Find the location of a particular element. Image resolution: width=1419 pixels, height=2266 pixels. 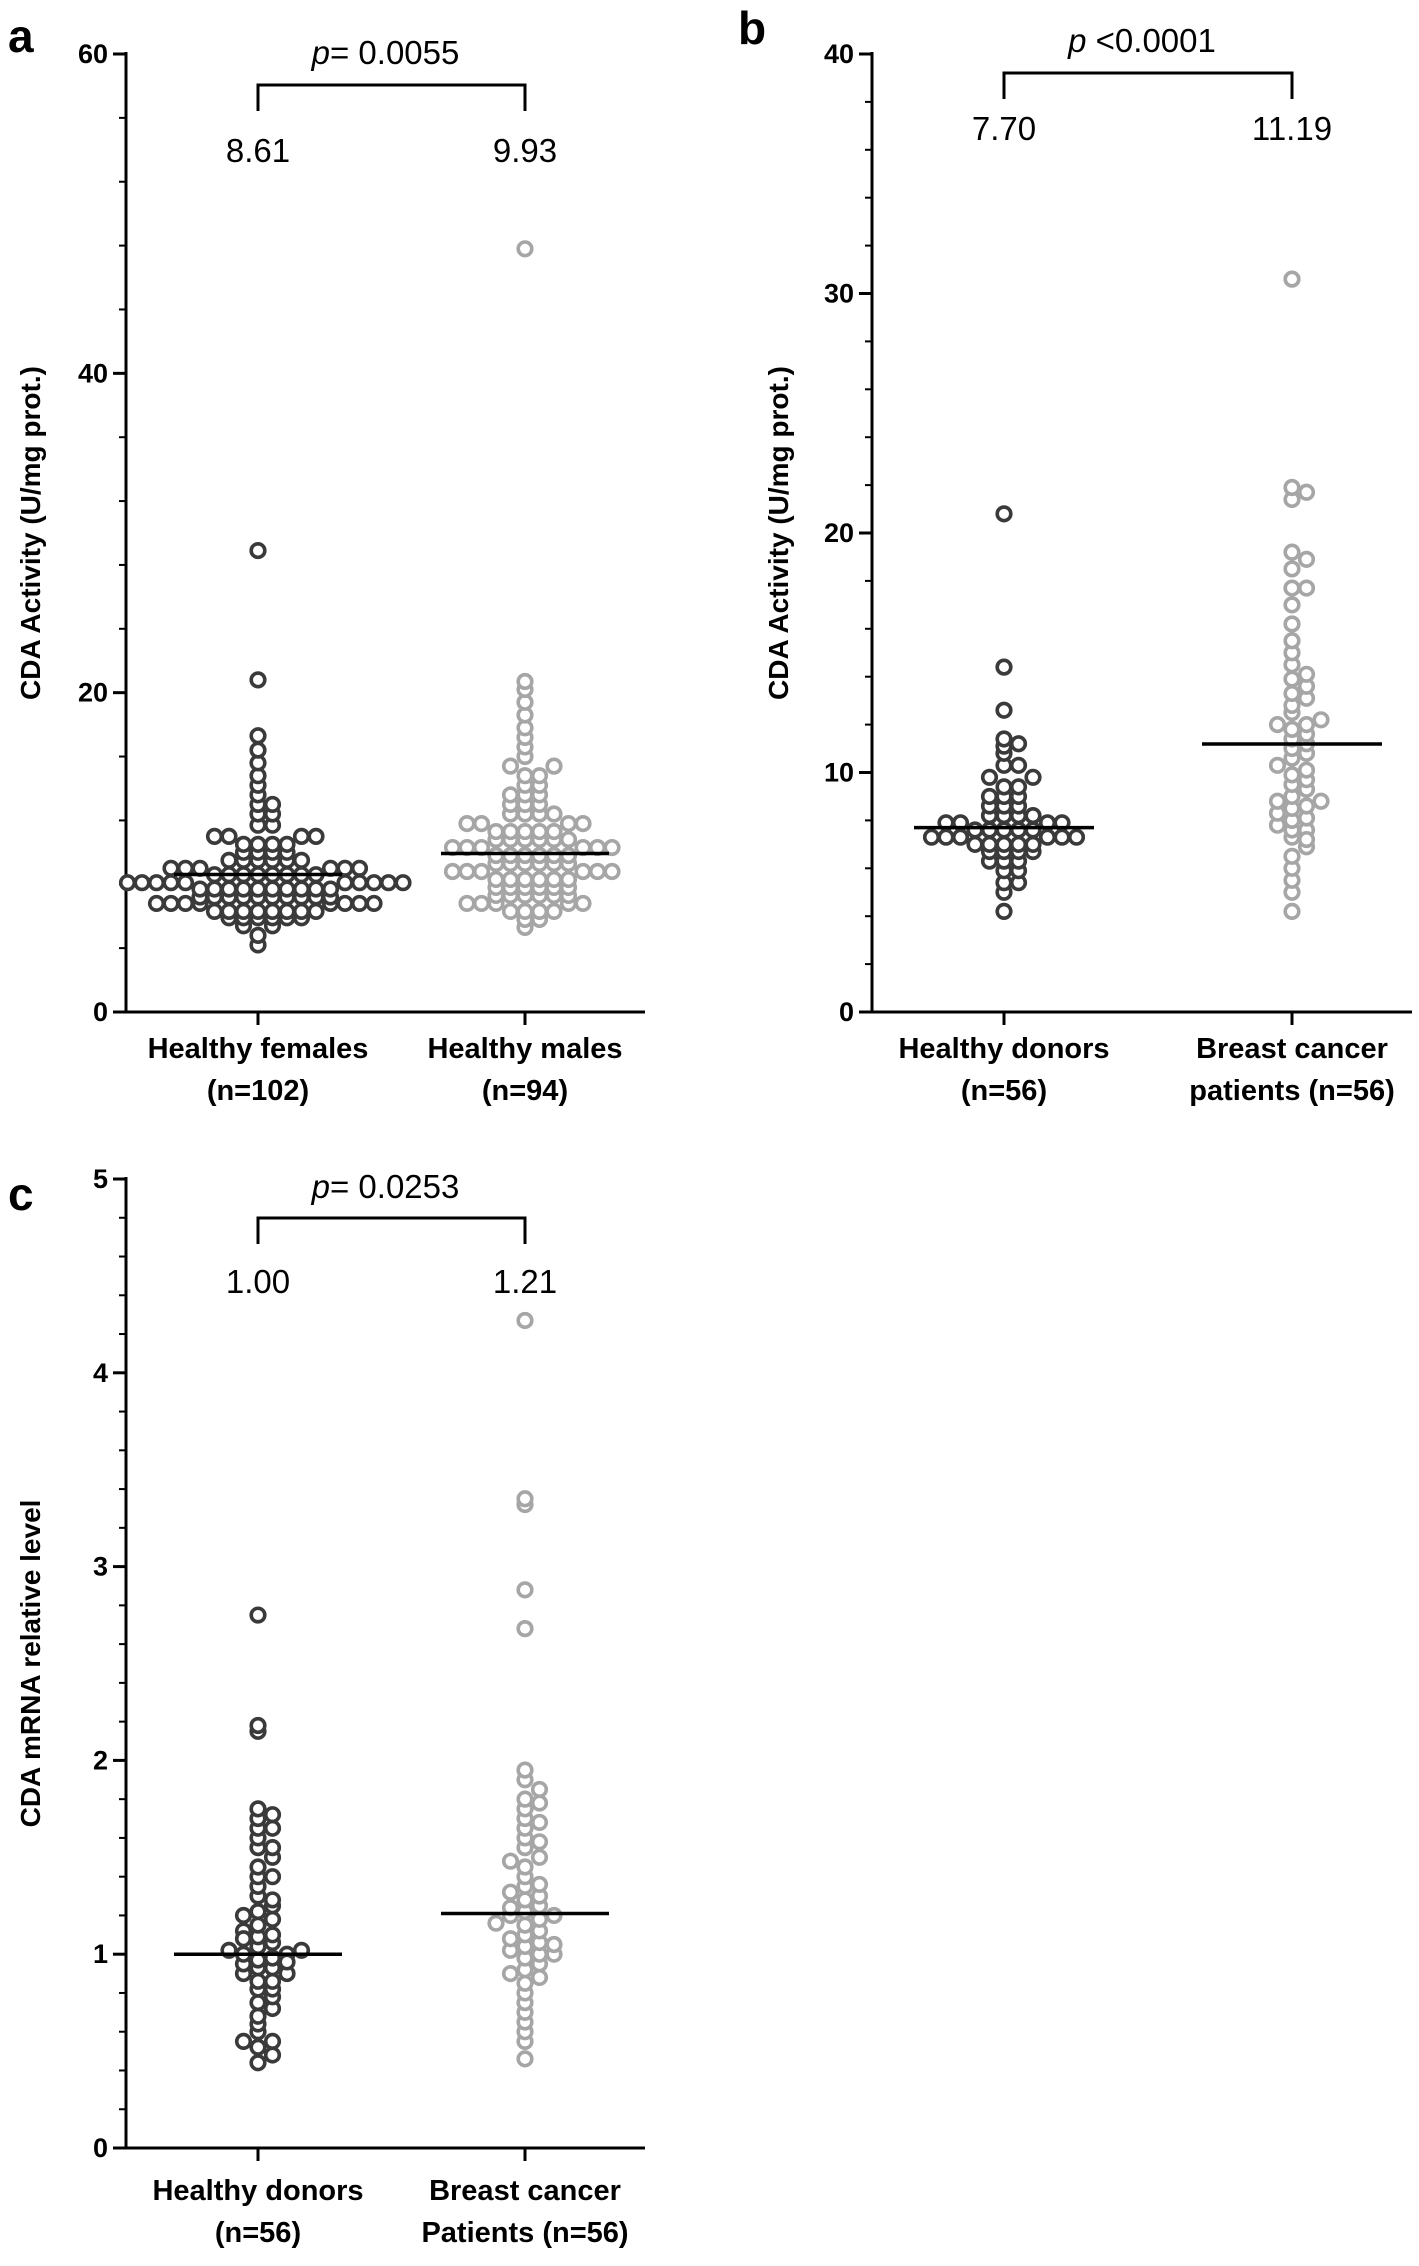

y-tick-label: 10 is located at coordinates (839, 773).